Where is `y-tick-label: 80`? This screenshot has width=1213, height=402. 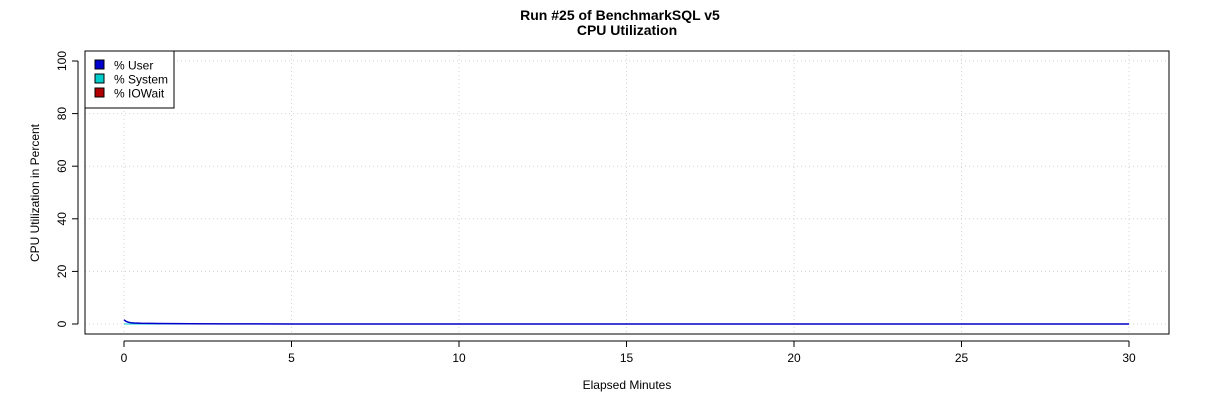
y-tick-label: 80 is located at coordinates (62, 114).